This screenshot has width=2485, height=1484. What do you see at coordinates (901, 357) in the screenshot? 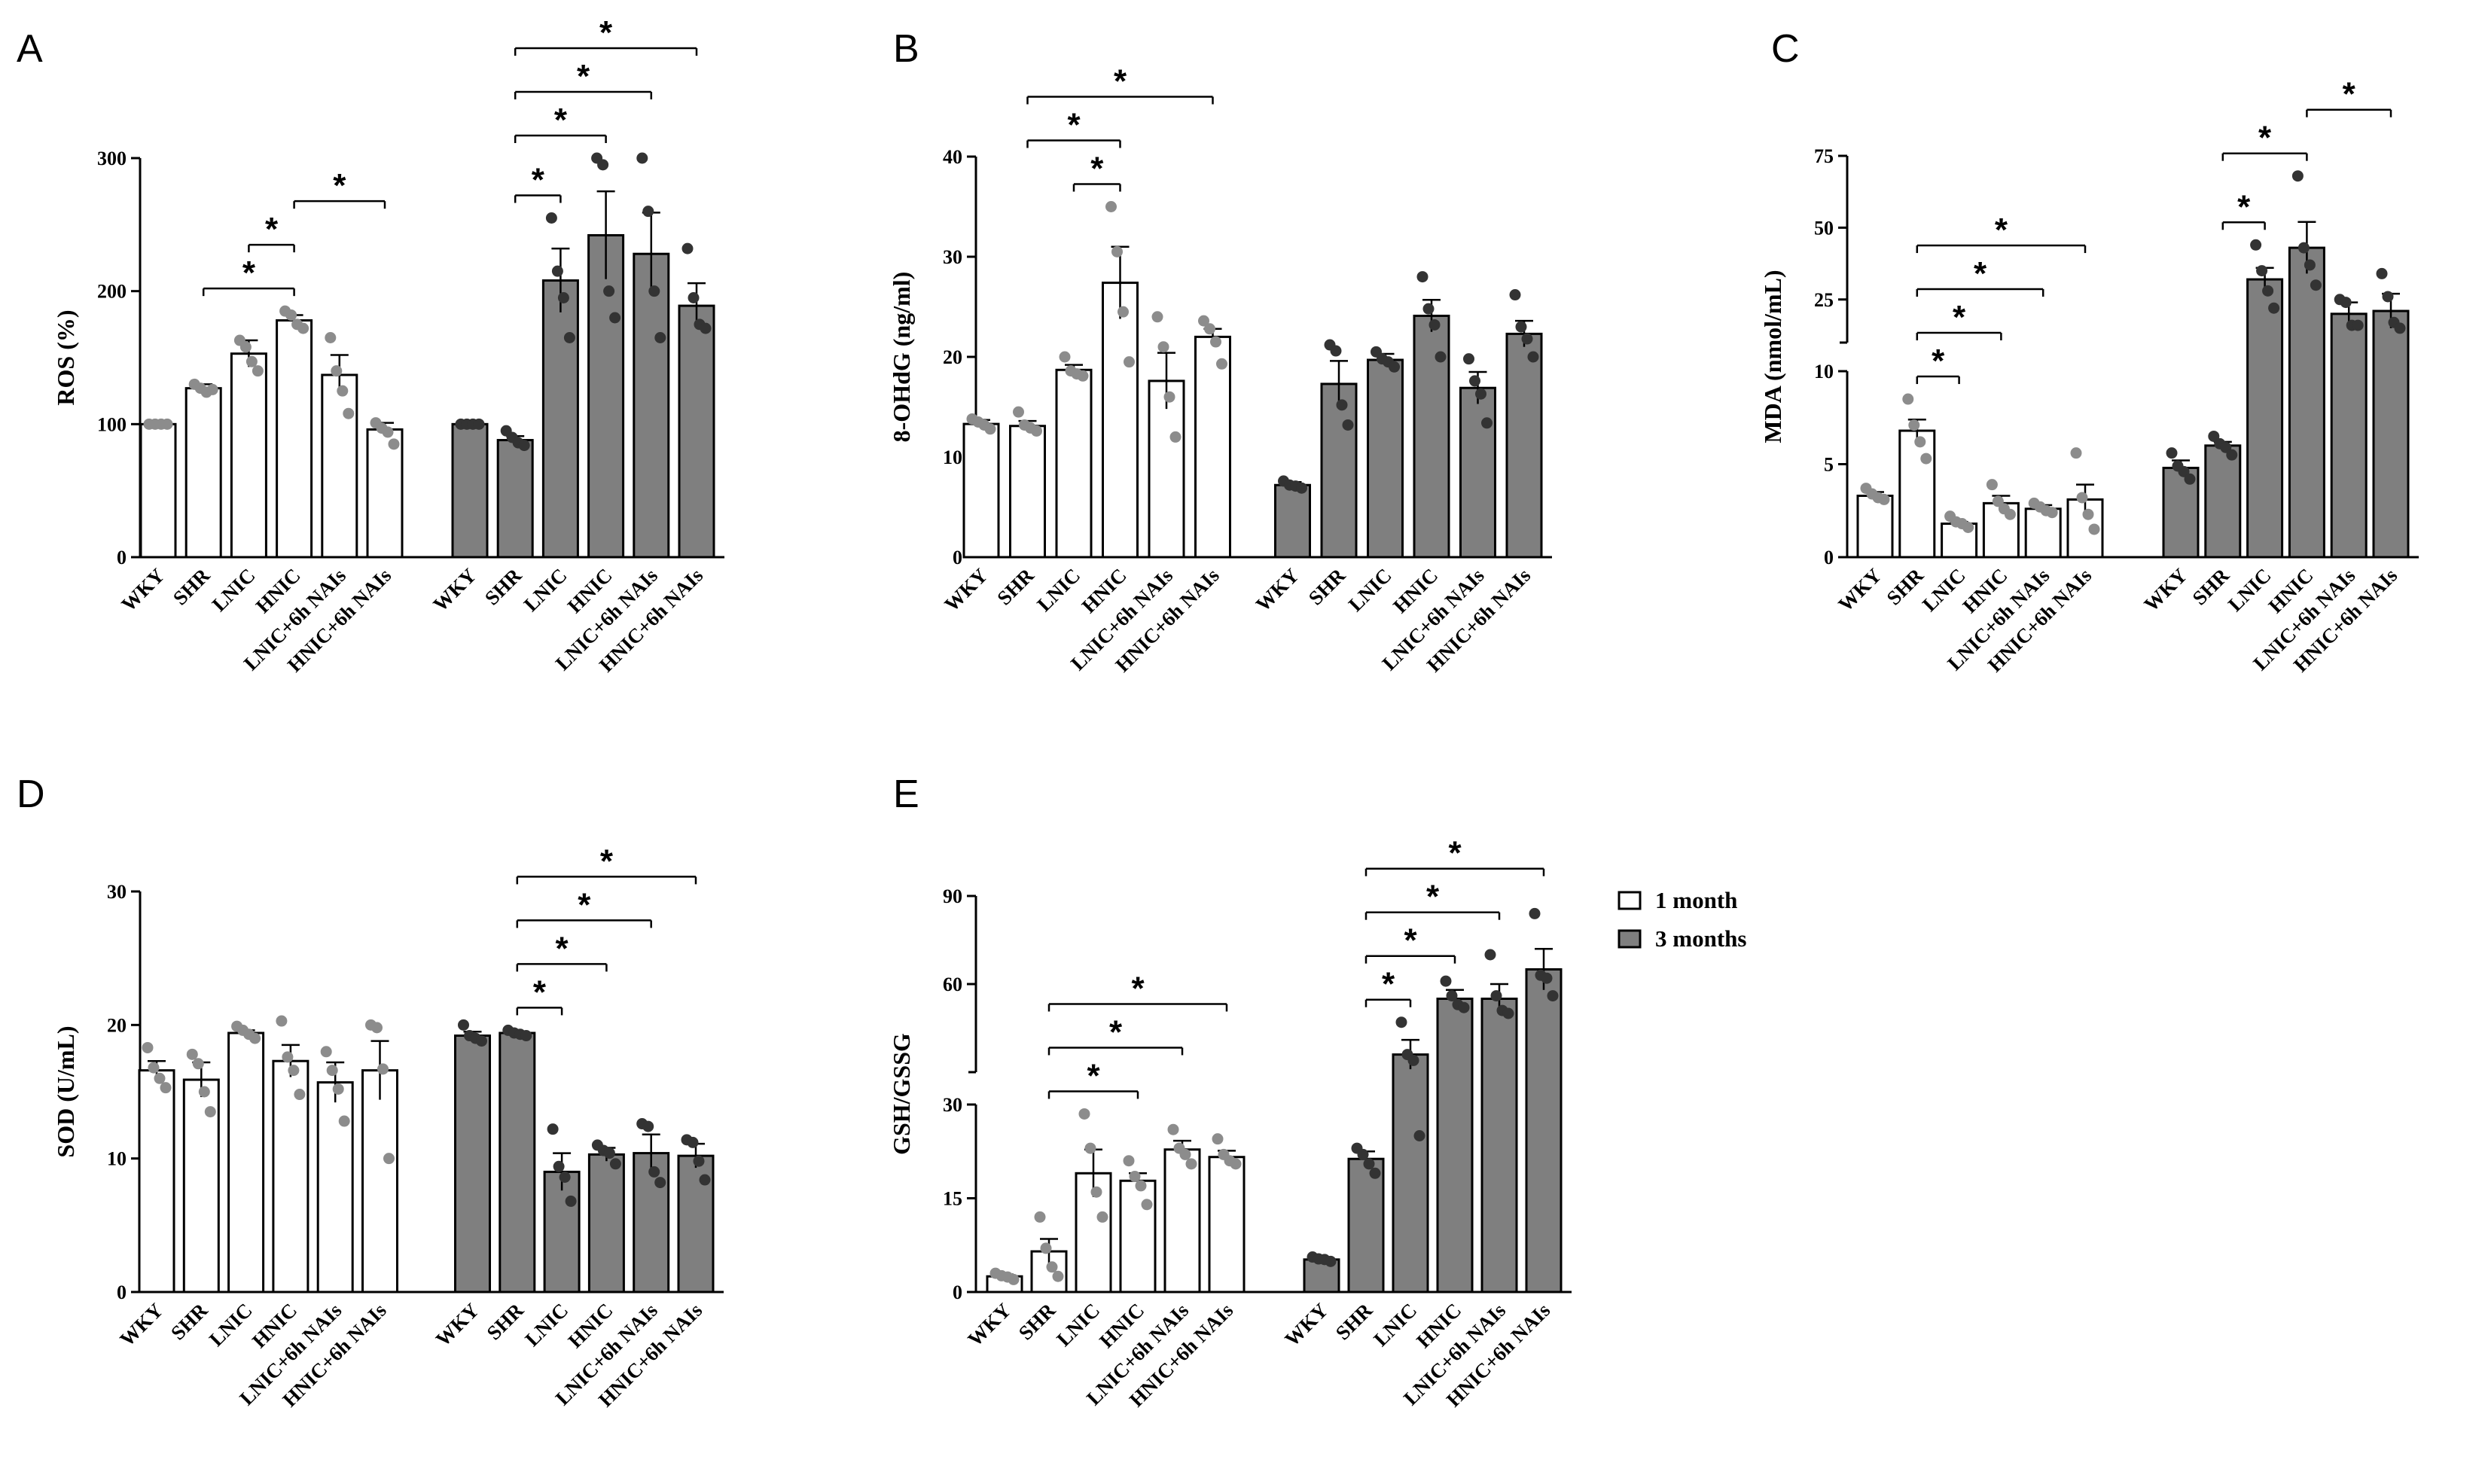
I see `y-axis-label: 8-OHdG (ng/ml)` at bounding box center [901, 357].